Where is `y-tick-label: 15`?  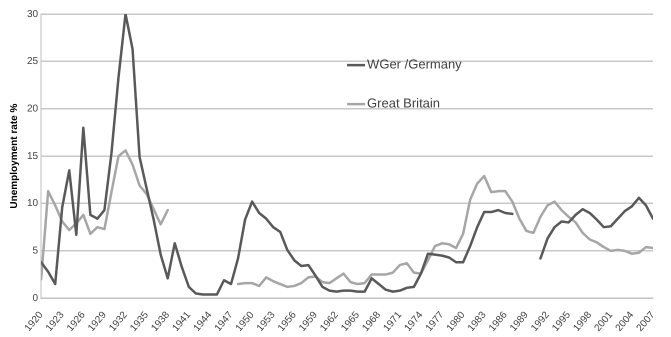
y-tick-label: 15 is located at coordinates (33, 156).